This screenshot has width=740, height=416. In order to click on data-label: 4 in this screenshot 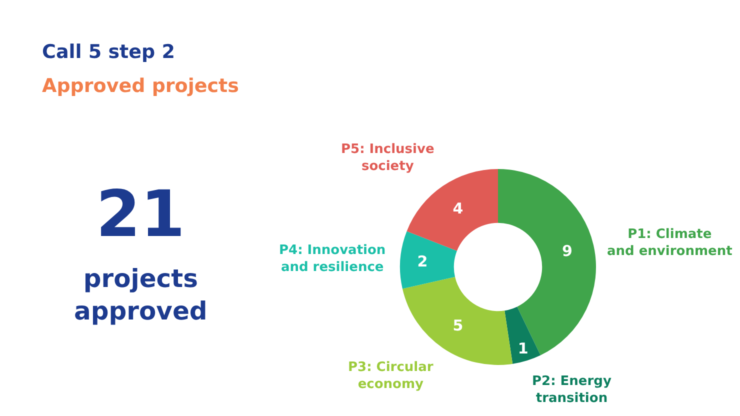, I will do `click(458, 208)`.